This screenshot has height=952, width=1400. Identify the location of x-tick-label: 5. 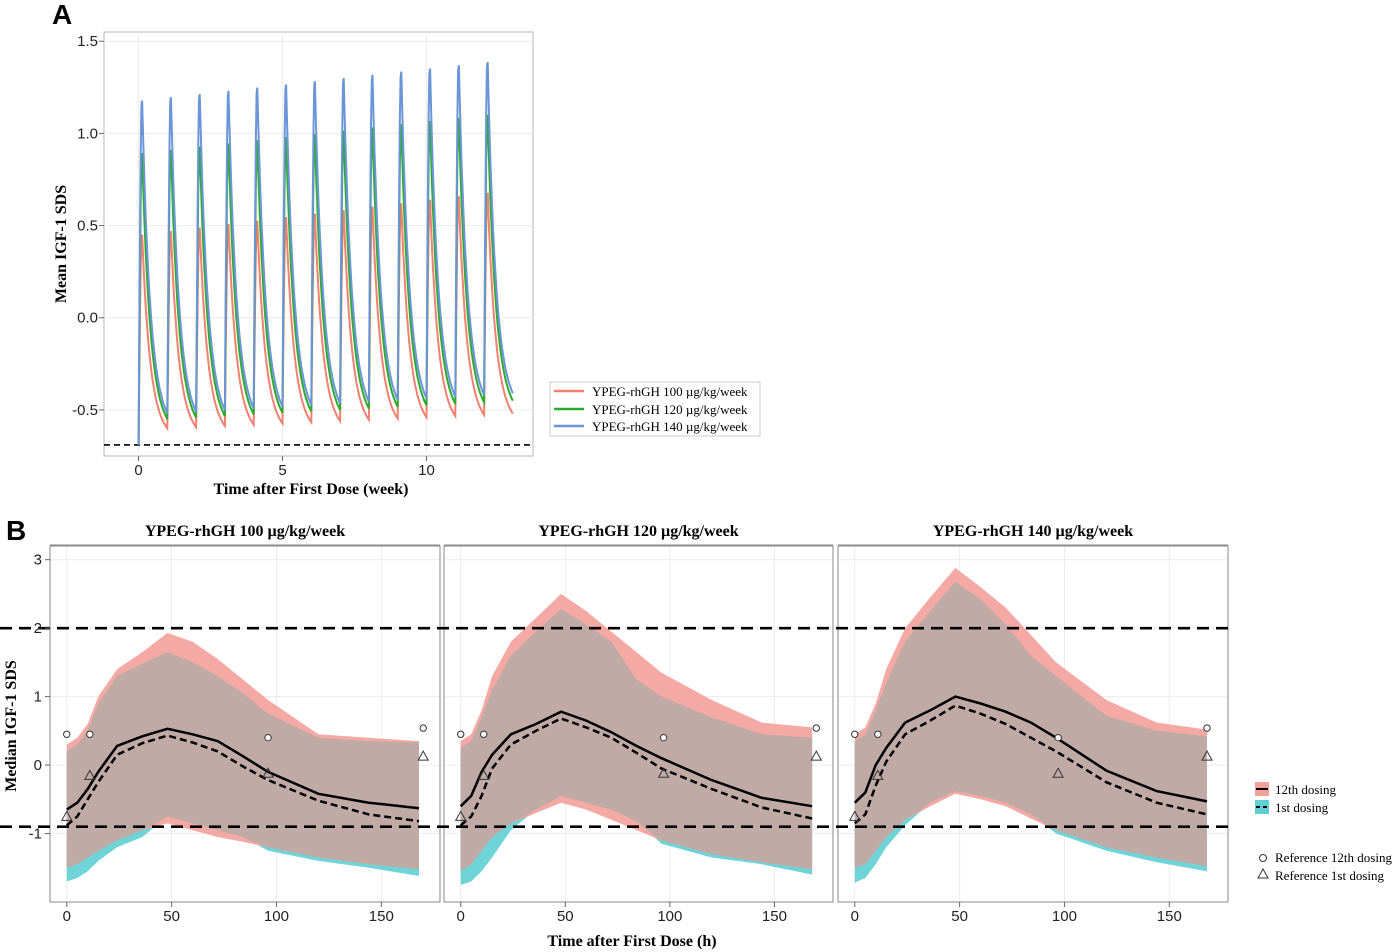
(282, 470).